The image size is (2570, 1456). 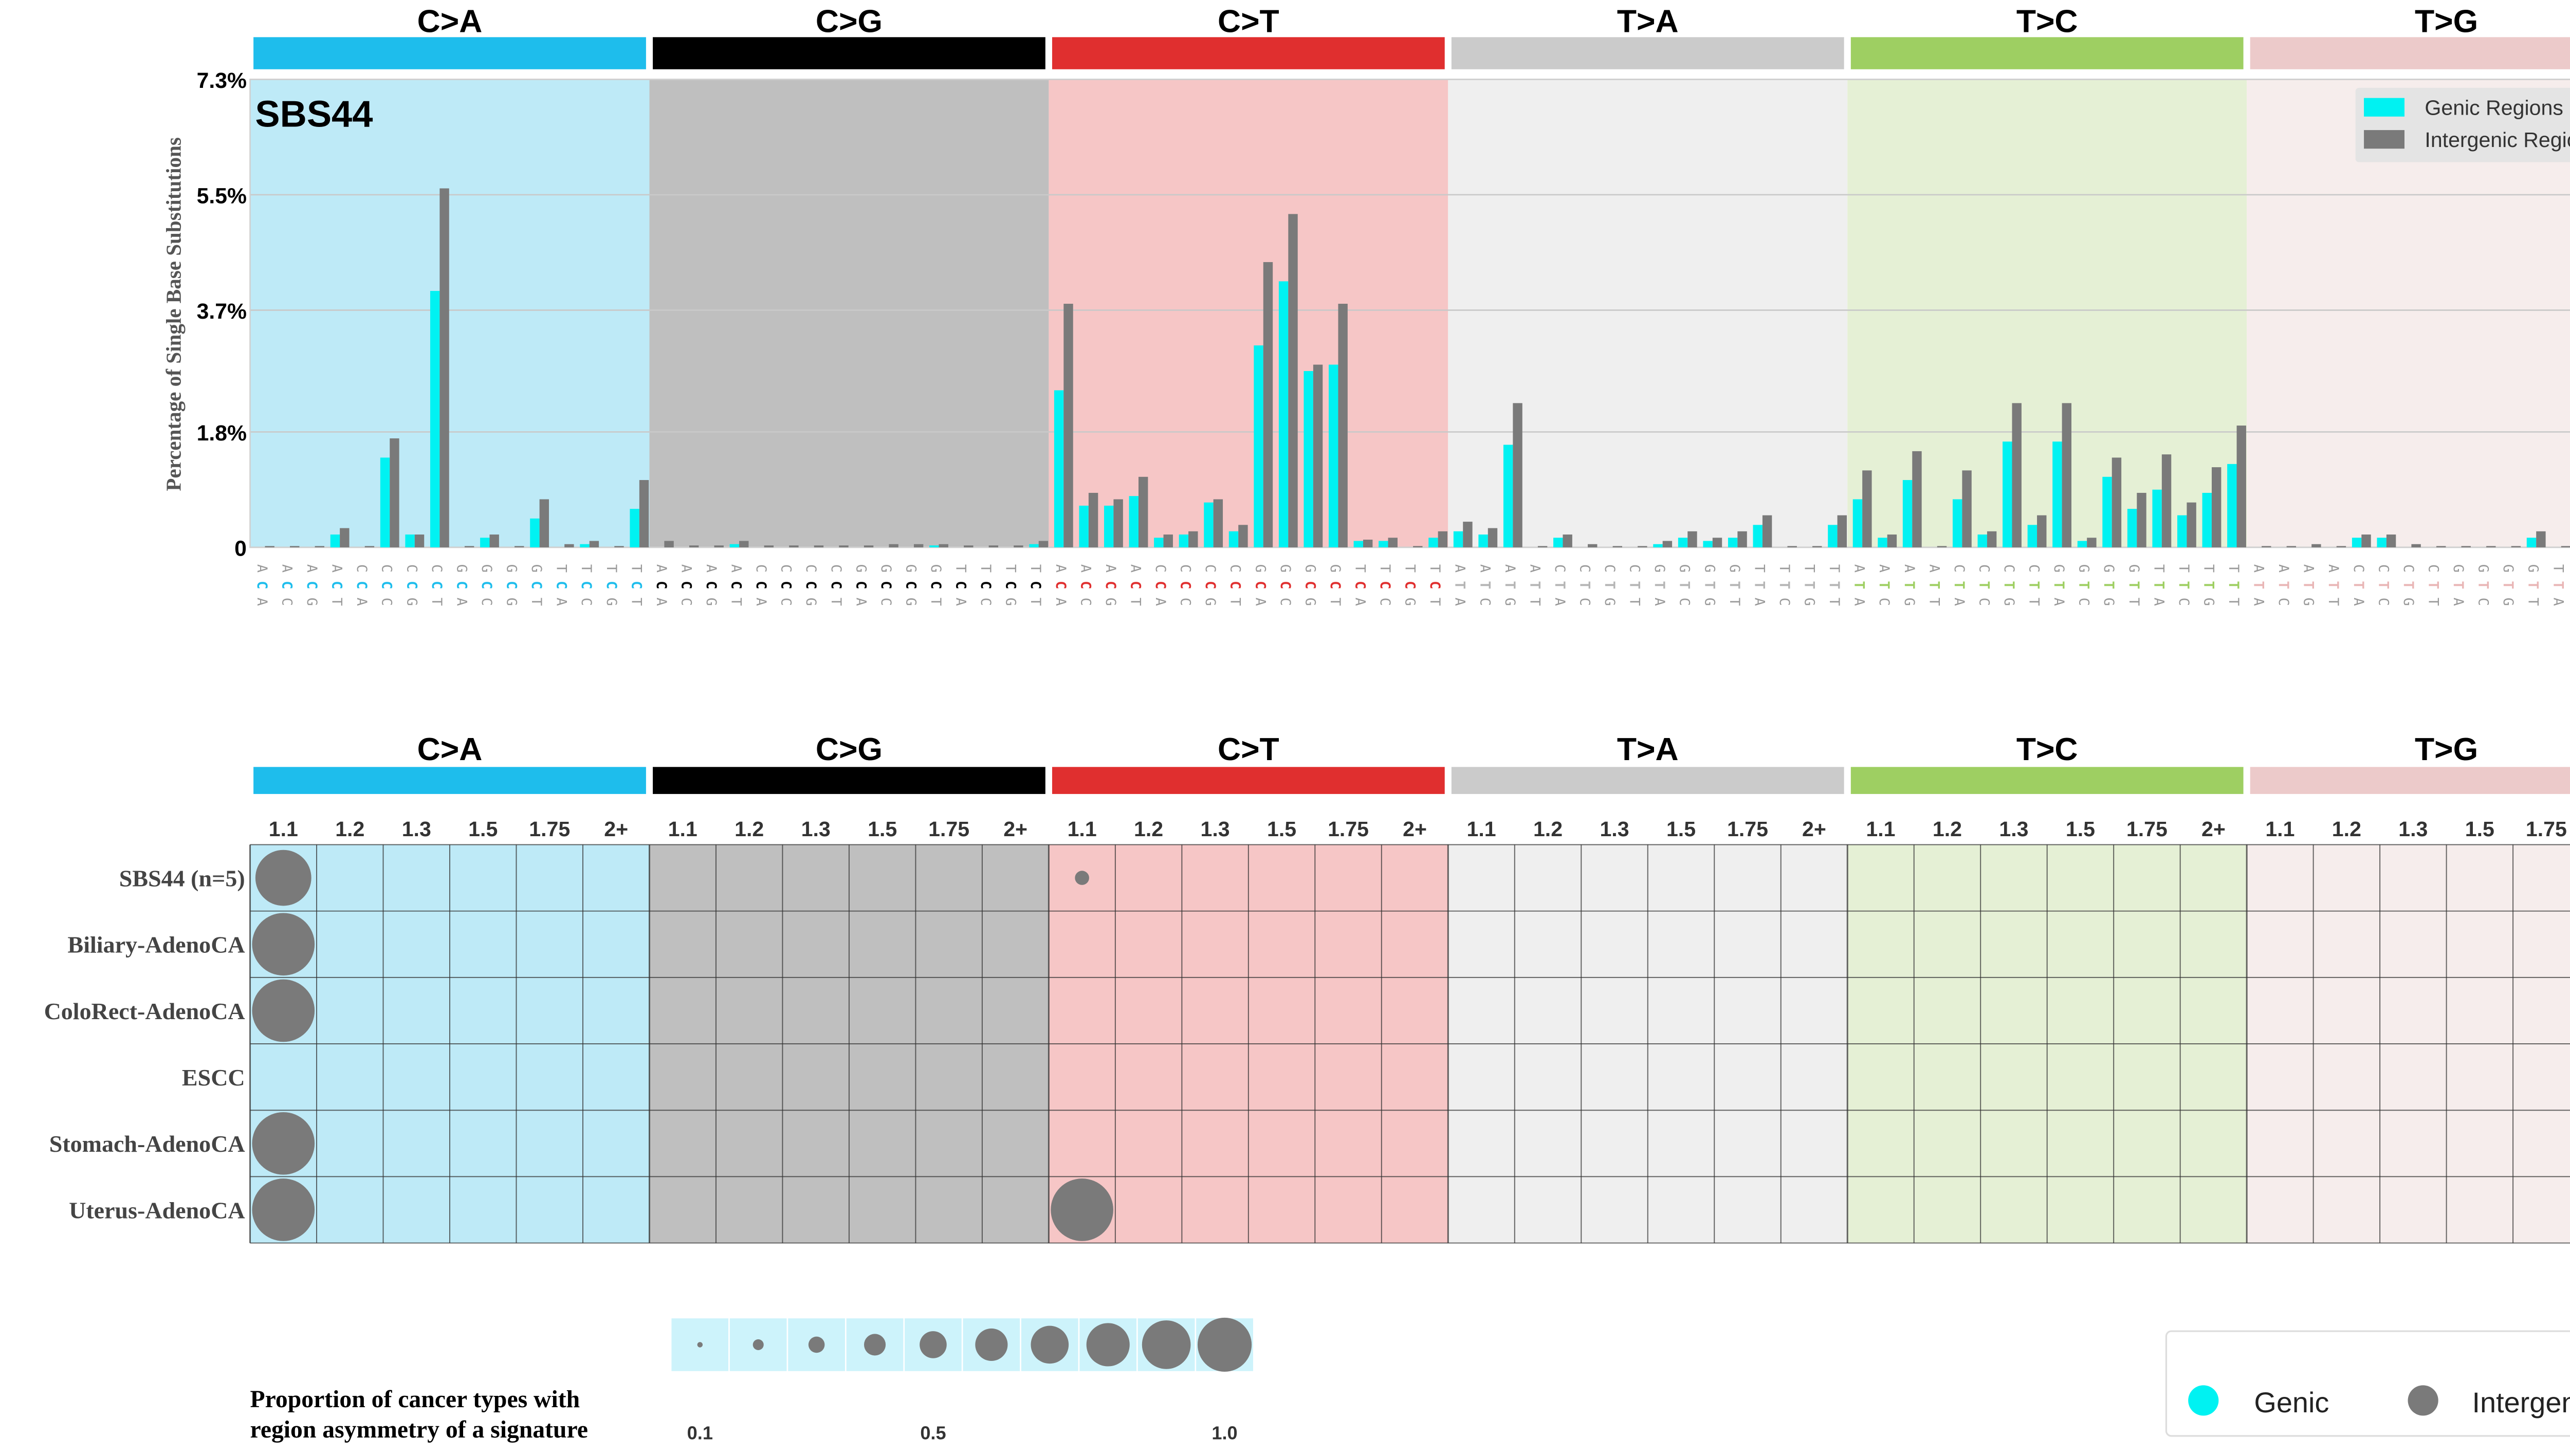 I want to click on legend-genic-label: Genic Regions, so click(x=2494, y=108).